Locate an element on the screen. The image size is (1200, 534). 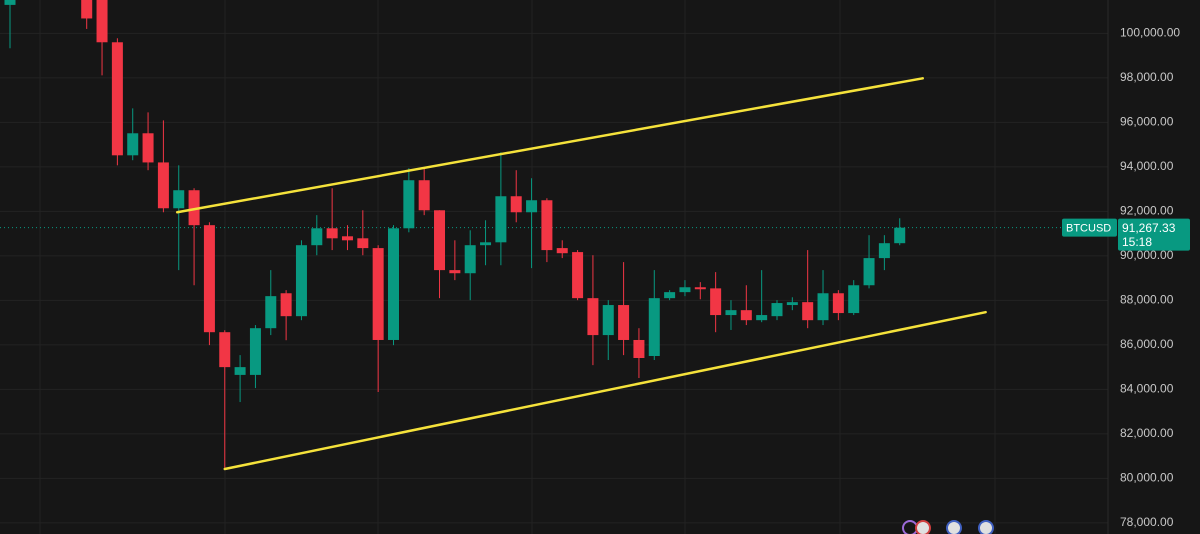
y-tick-label: 78,000.00 is located at coordinates (1147, 522).